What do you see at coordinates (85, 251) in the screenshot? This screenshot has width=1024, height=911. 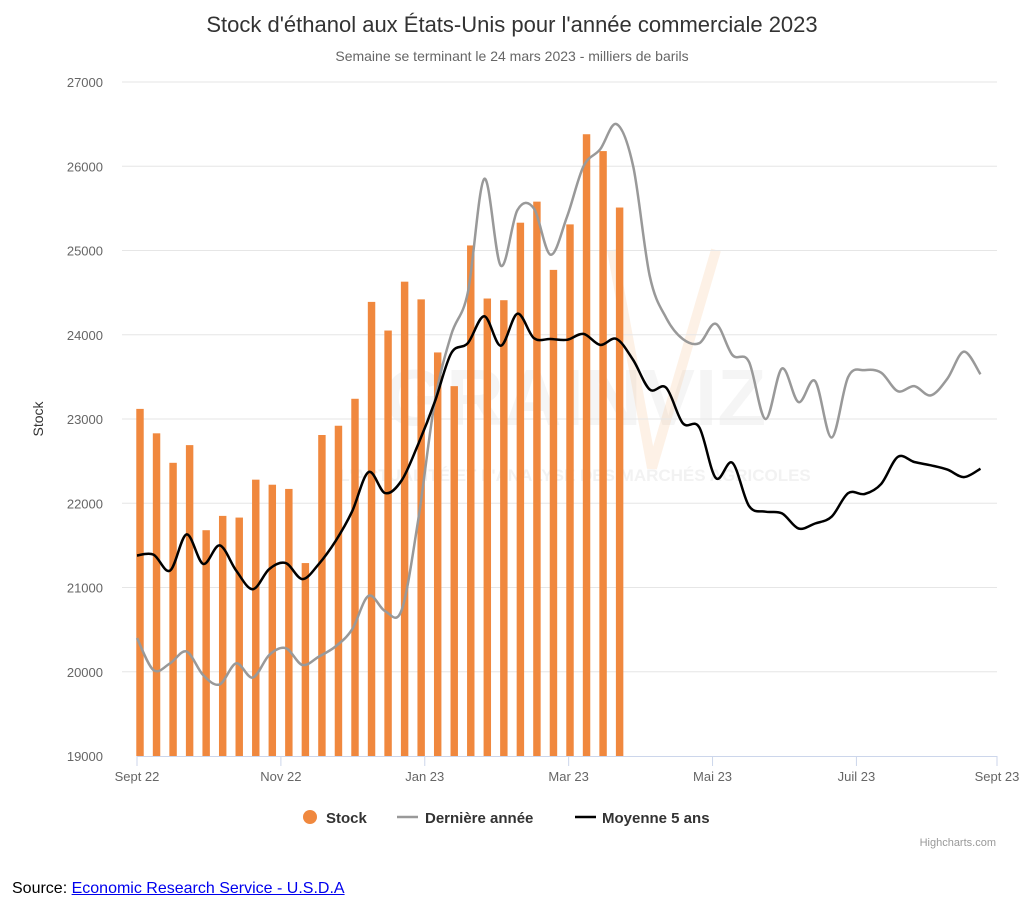 I see `y-tick-label: 25000` at bounding box center [85, 251].